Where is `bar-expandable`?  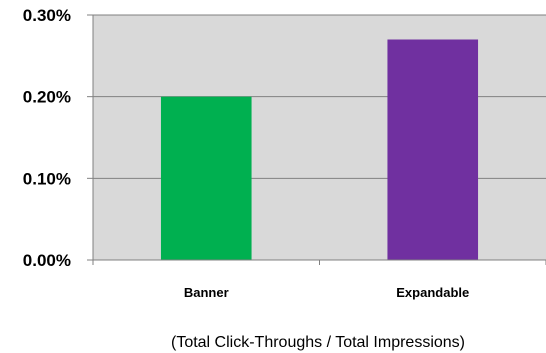
bar-expandable is located at coordinates (433, 149).